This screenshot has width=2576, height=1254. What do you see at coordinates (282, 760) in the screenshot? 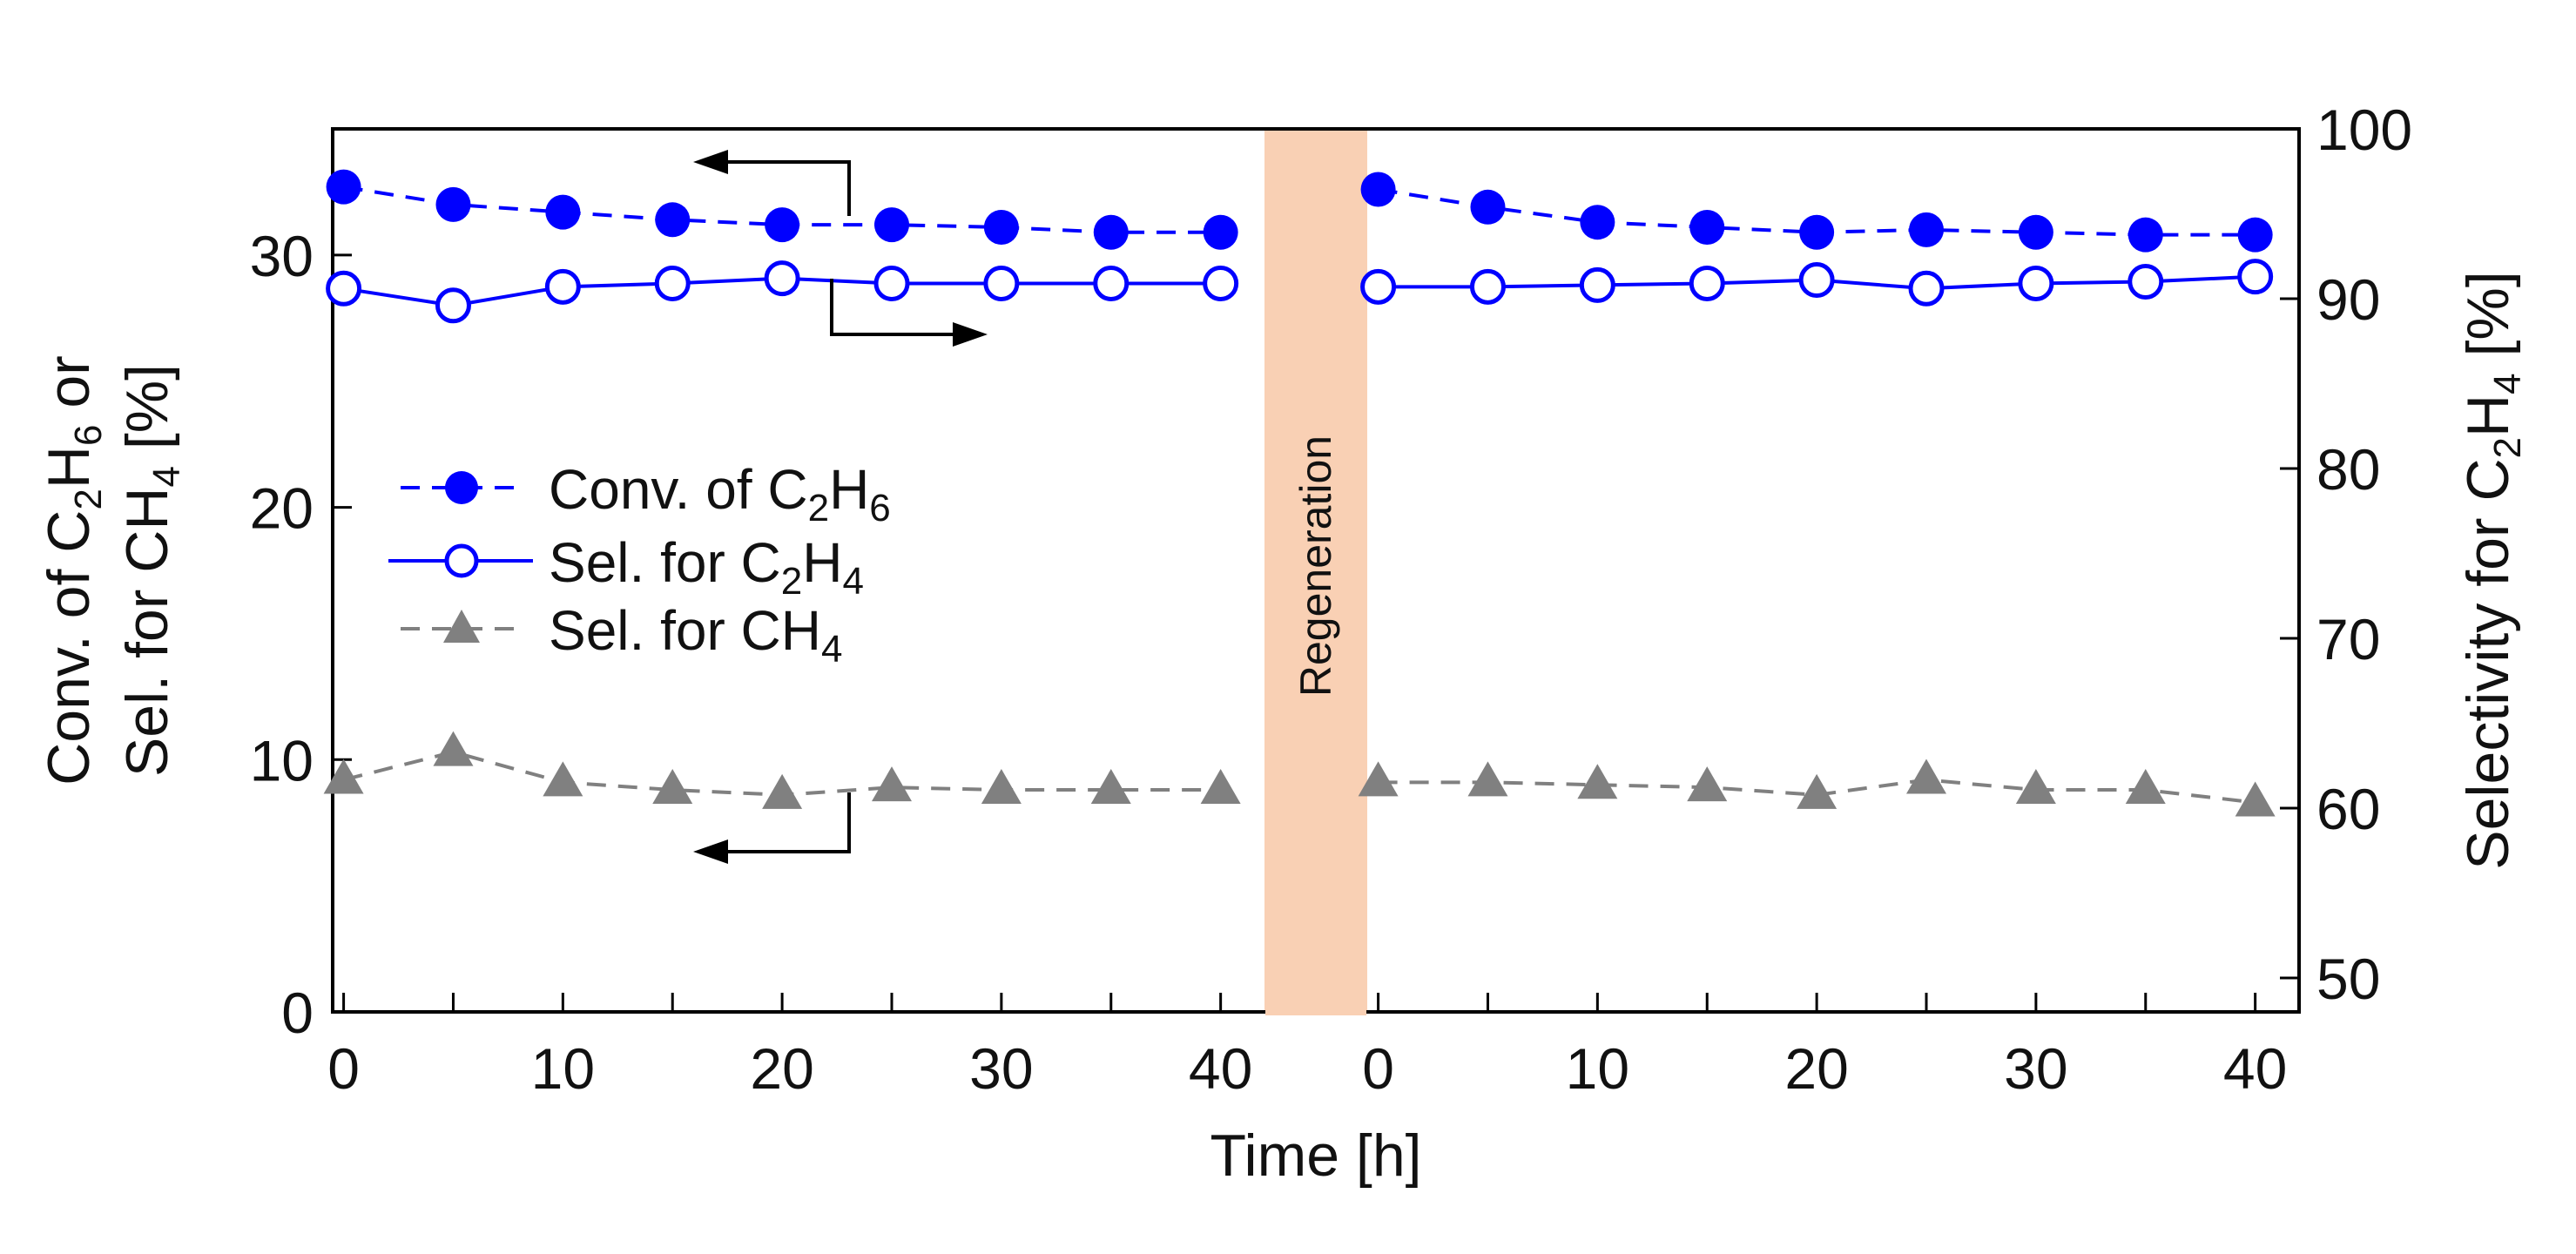
I see `left-y-tick-label: 10` at bounding box center [282, 760].